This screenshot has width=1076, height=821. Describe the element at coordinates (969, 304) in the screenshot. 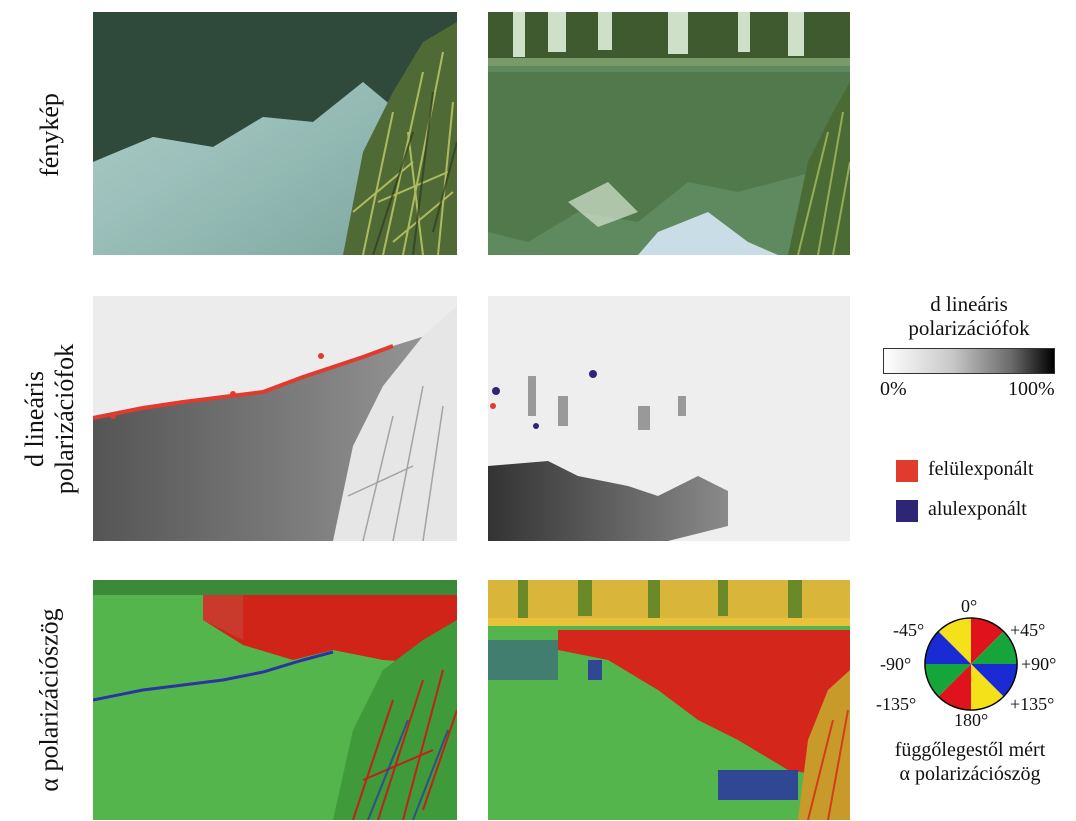

I see `dop-legend-title-line1: d lineáris` at that location.